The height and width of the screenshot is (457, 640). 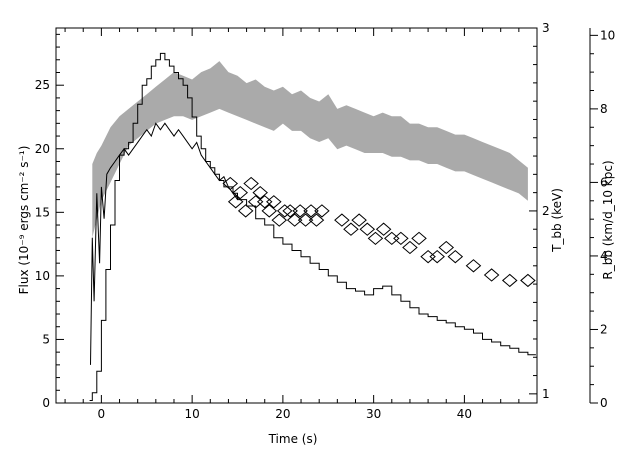 I want to click on y-right-inner-tick-label: 2, so click(x=546, y=211).